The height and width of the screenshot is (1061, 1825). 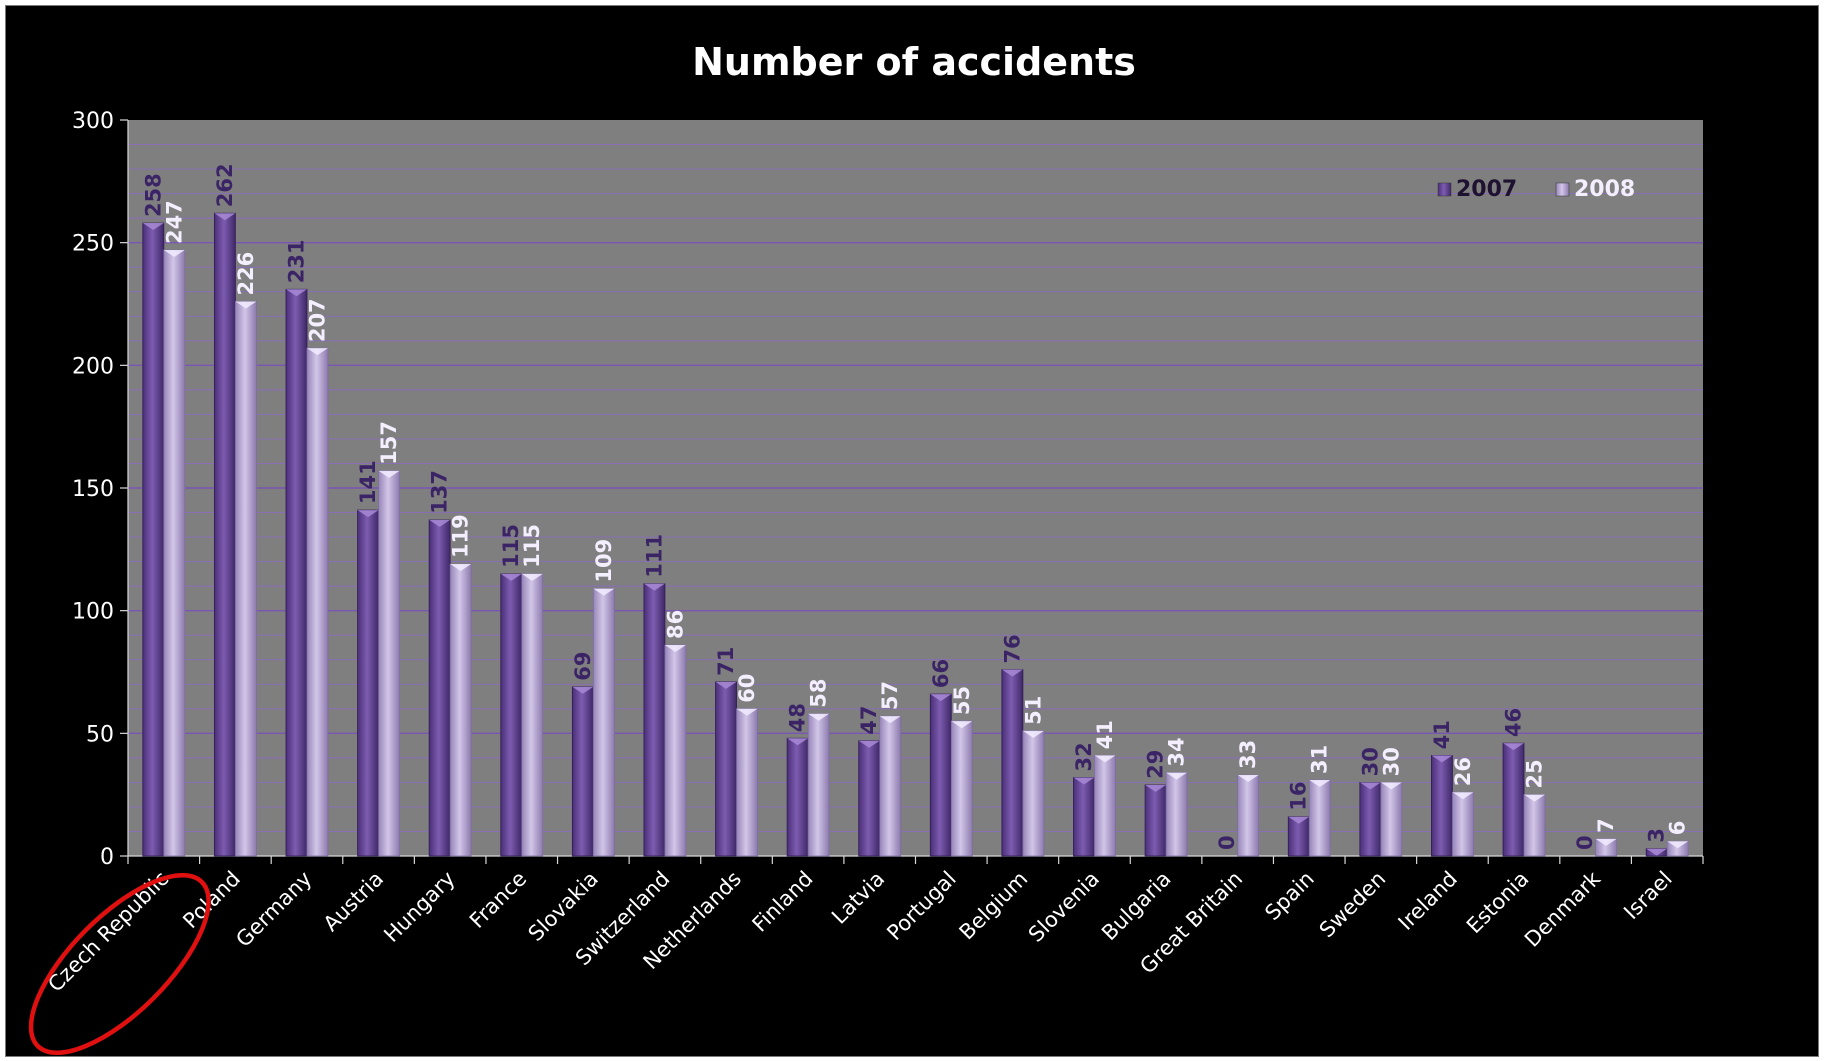 I want to click on legend-item-2008: 2008, so click(x=1595, y=189).